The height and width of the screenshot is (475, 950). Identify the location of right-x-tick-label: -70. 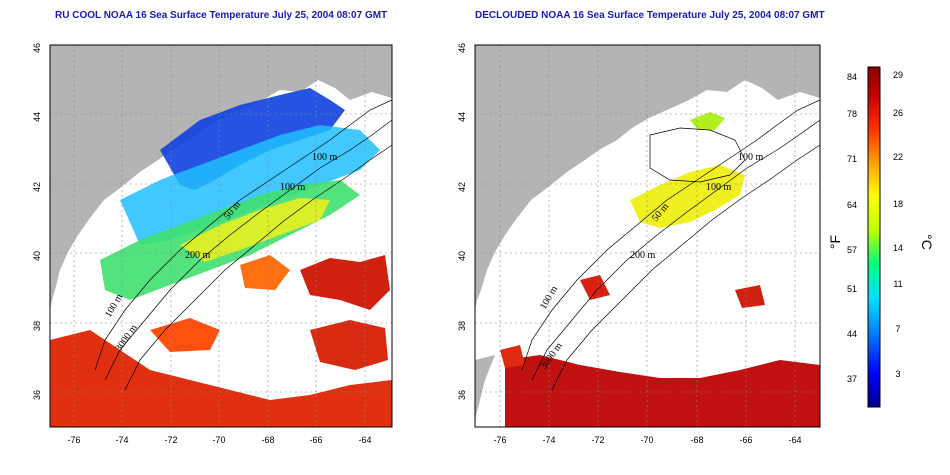
(646, 440).